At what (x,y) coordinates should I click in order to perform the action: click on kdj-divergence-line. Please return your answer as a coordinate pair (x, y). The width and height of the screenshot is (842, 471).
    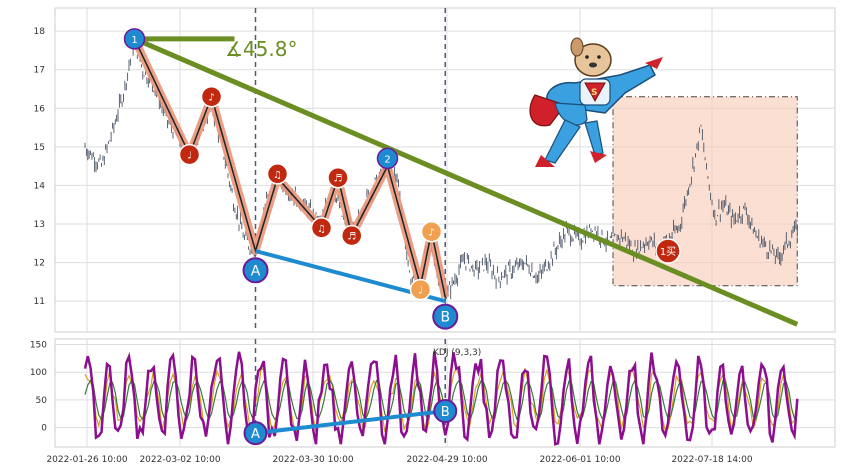
    Looking at the image, I should click on (350, 422).